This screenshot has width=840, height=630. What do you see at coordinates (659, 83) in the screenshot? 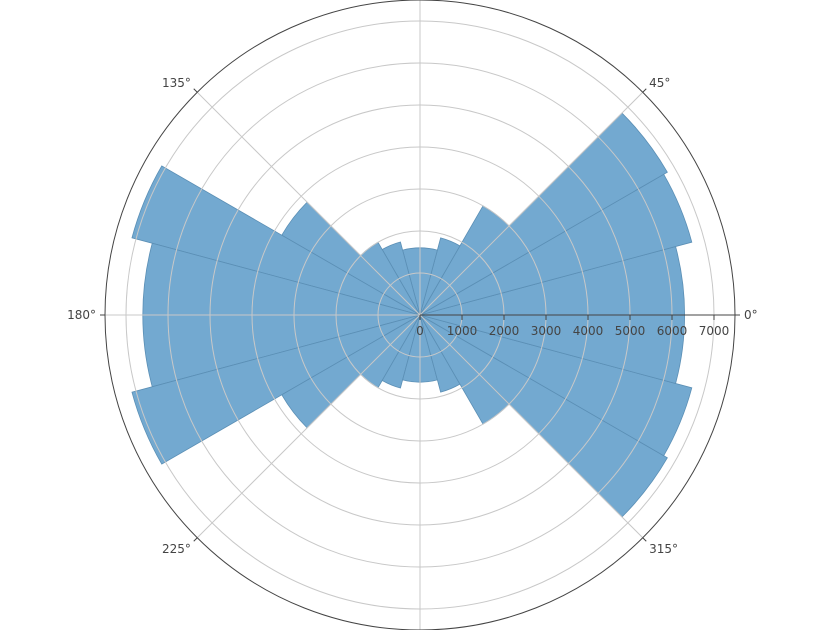
I see `angular-tick-label-1: 45°` at bounding box center [659, 83].